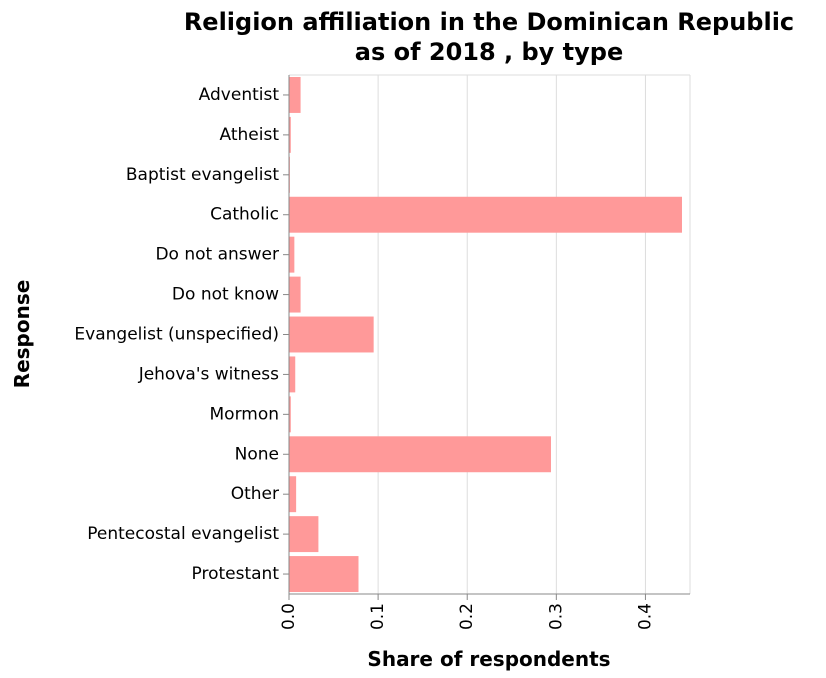 The width and height of the screenshot is (826, 678). What do you see at coordinates (250, 135) in the screenshot?
I see `y-tick-label: Atheist` at bounding box center [250, 135].